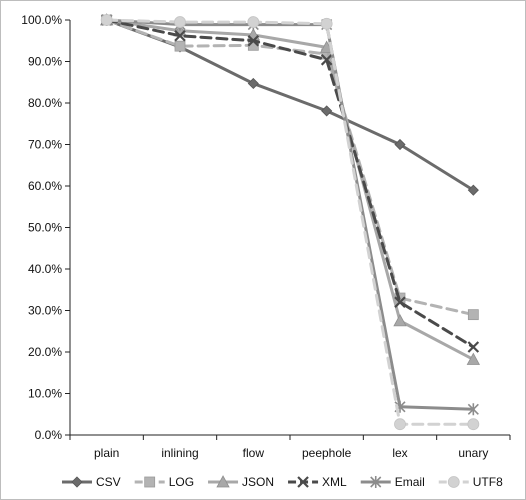  I want to click on x-tick-label: plain, so click(106, 453).